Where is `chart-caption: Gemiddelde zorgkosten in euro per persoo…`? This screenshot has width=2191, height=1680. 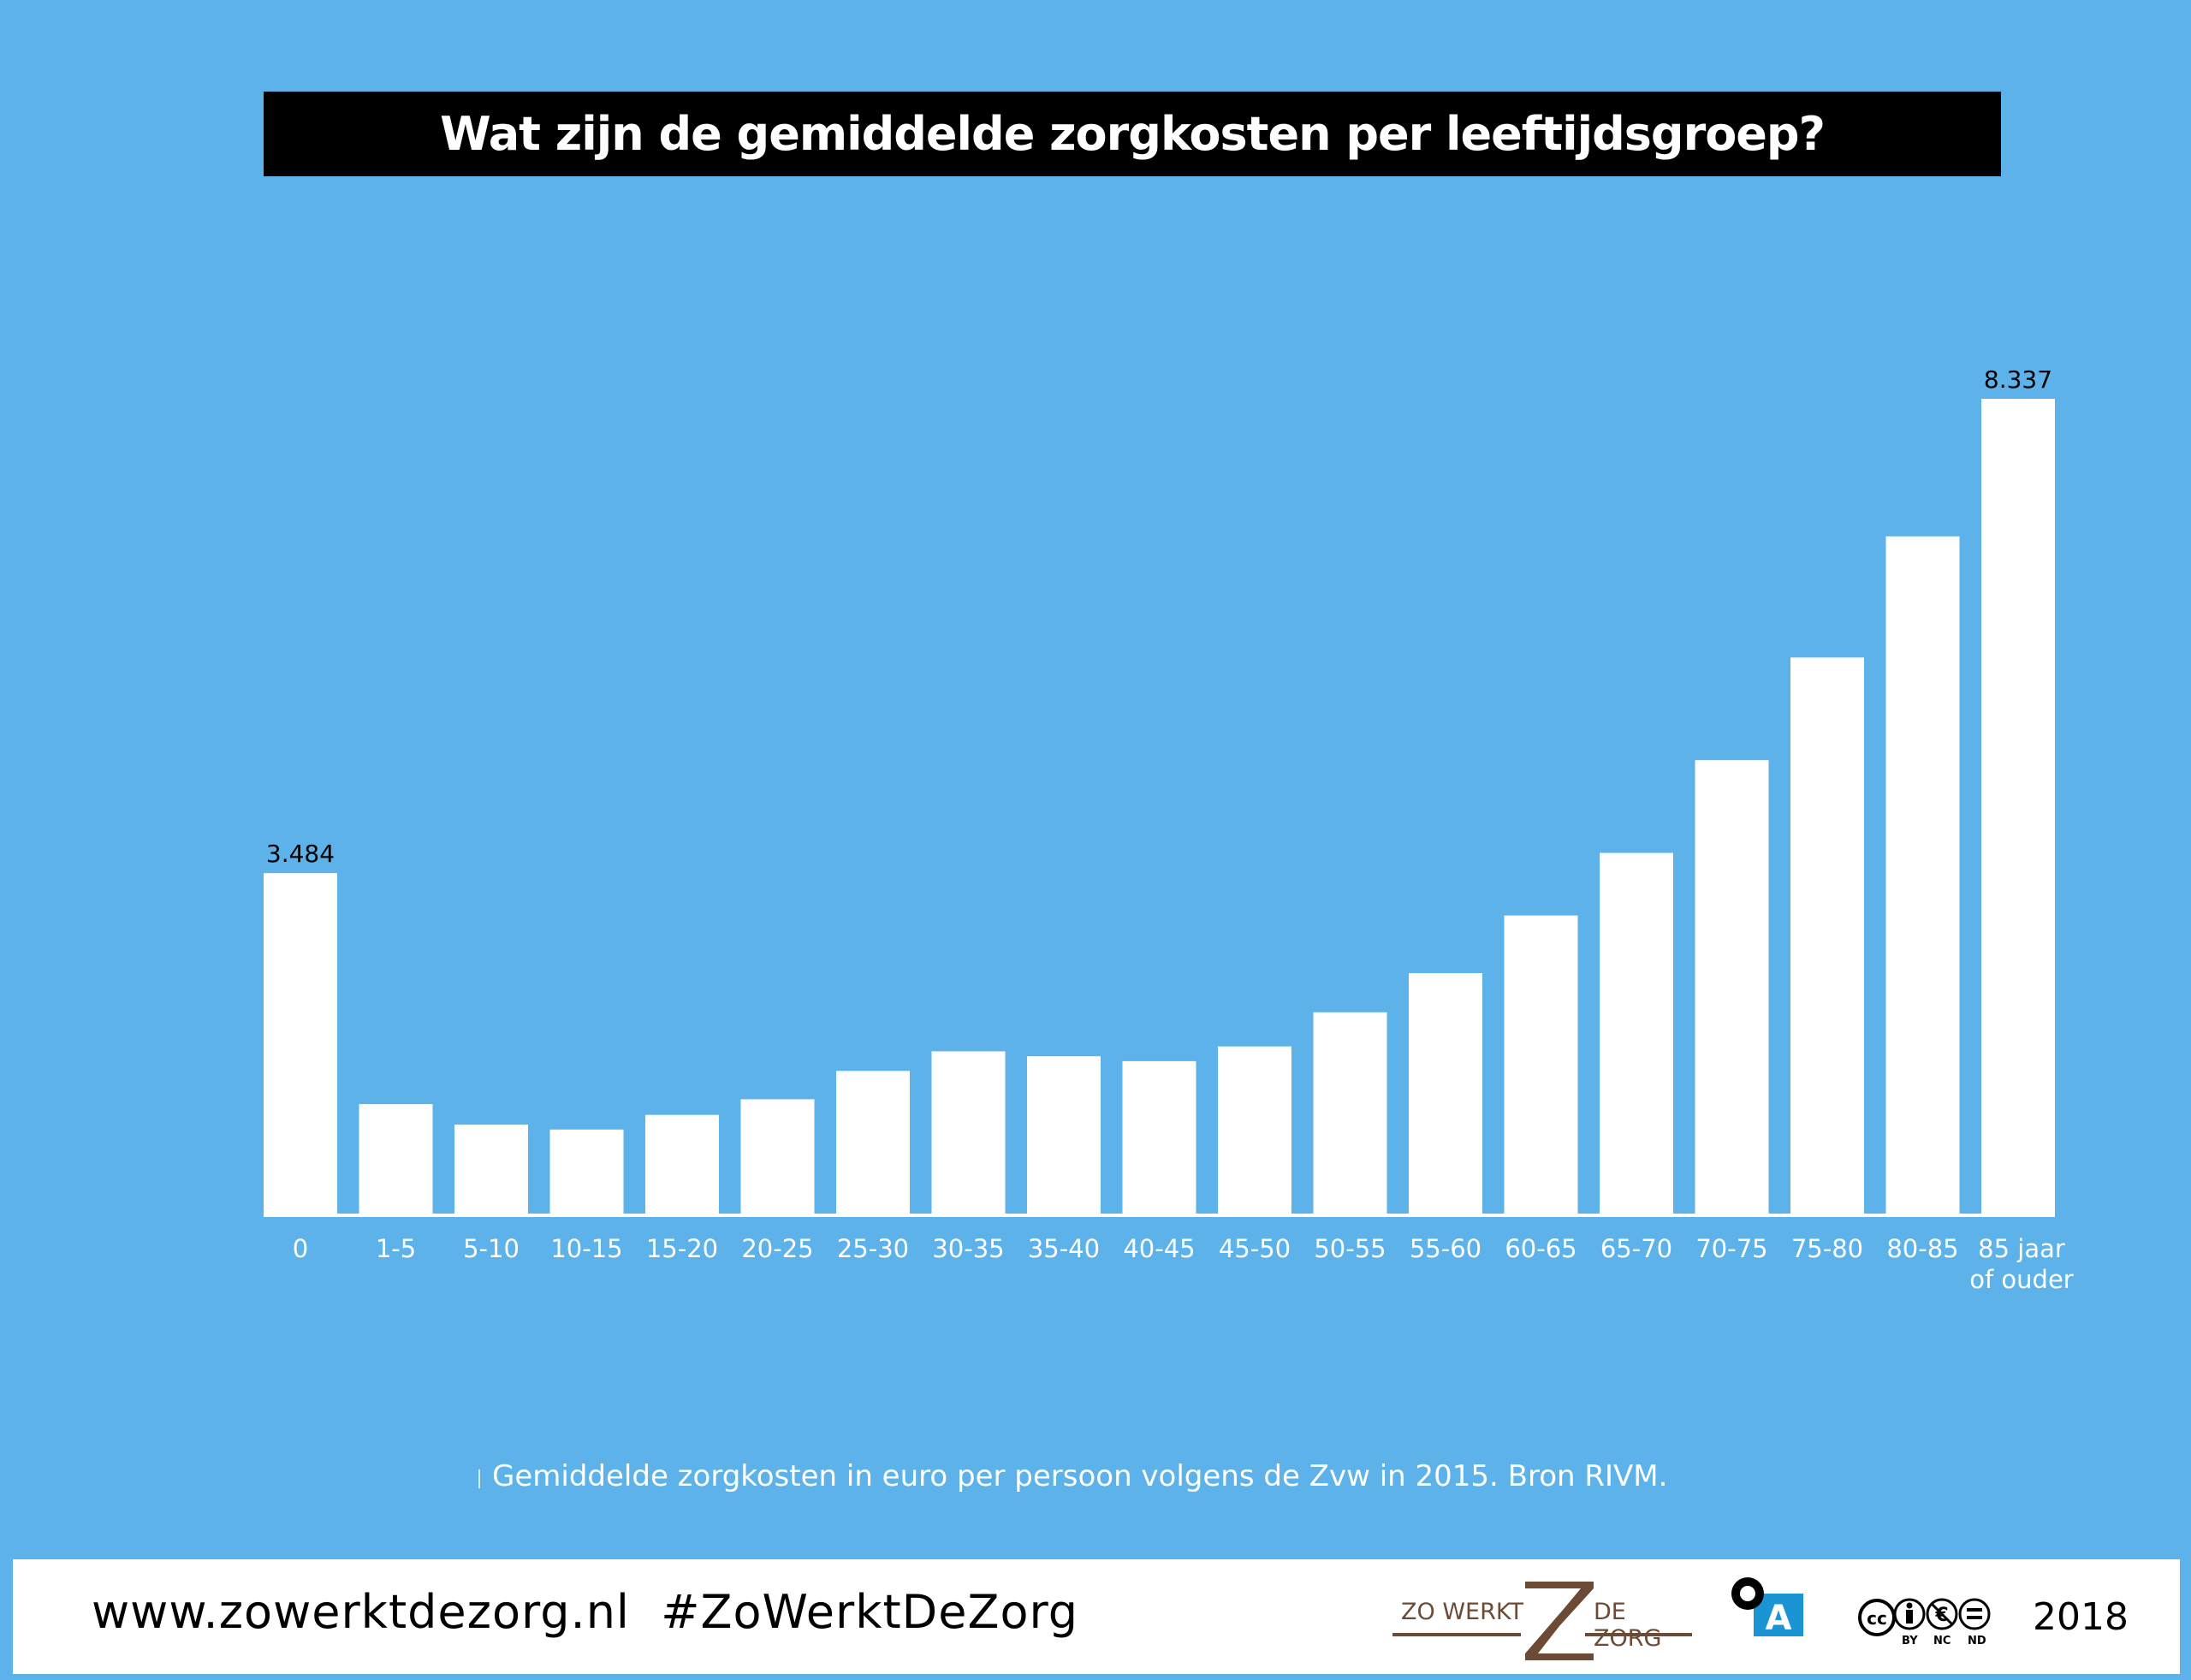 chart-caption: Gemiddelde zorgkosten in euro per persoo… is located at coordinates (1080, 1476).